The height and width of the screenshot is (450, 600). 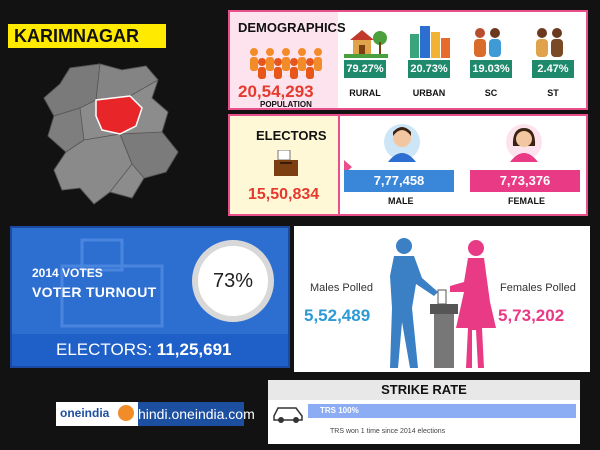 What do you see at coordinates (401, 201) in the screenshot?
I see `male-label: MALE` at bounding box center [401, 201].